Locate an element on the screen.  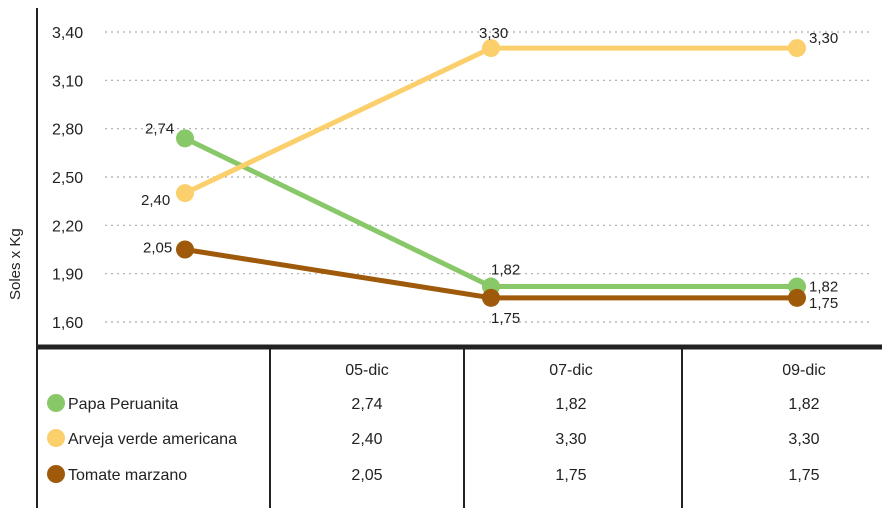
table-cell: 2,74 is located at coordinates (366, 404).